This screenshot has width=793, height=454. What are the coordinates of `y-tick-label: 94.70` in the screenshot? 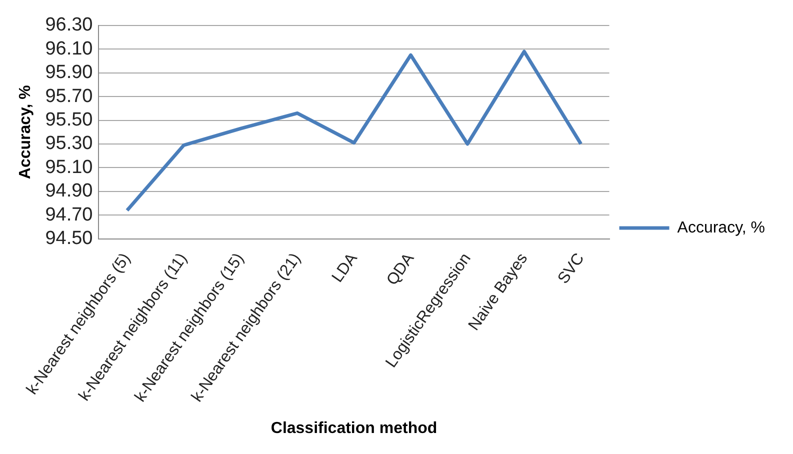 It's located at (69, 215).